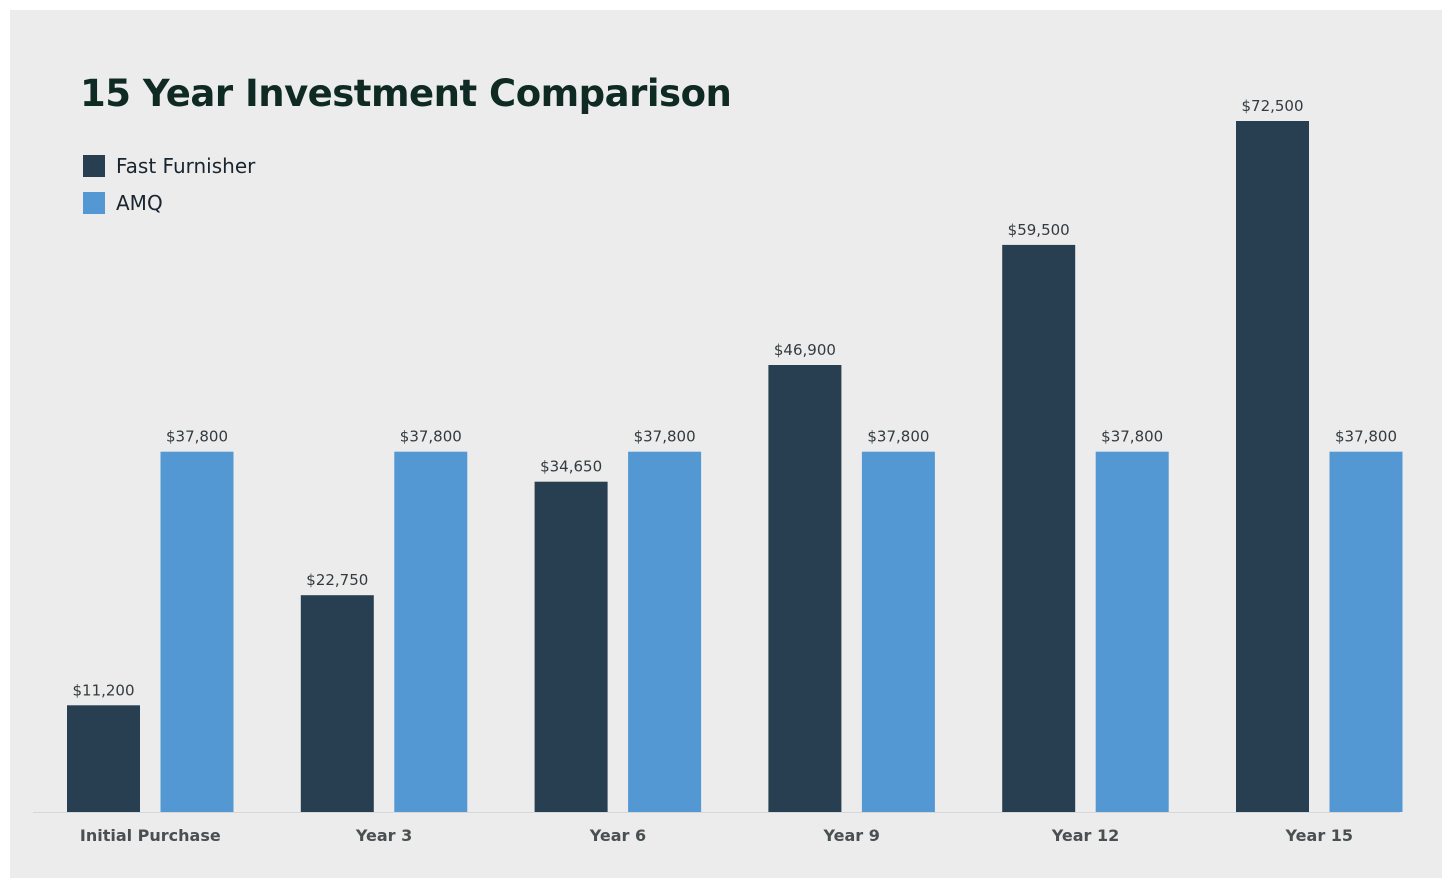 The image size is (1442, 878). What do you see at coordinates (1039, 230) in the screenshot?
I see `value-label-fast-furnisher-year-12: $59,500` at bounding box center [1039, 230].